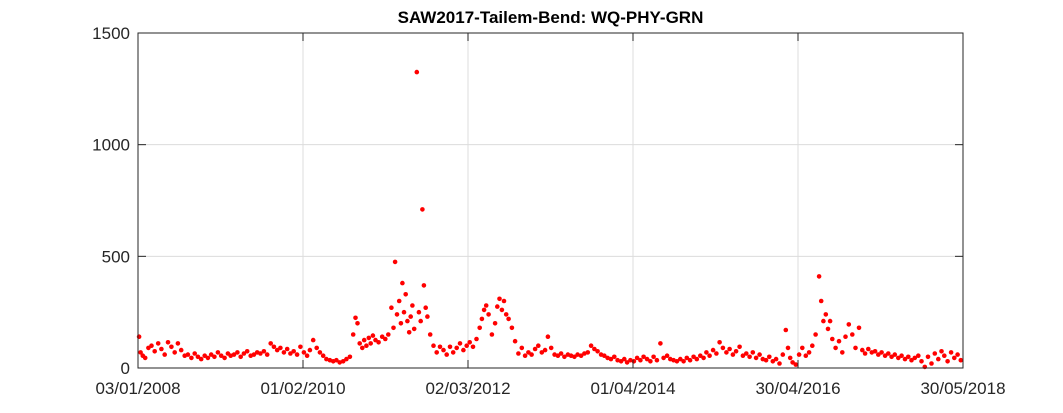 Image resolution: width=1063 pixels, height=413 pixels. What do you see at coordinates (467, 388) in the screenshot?
I see `x-tick-label: 02/03/2012` at bounding box center [467, 388].